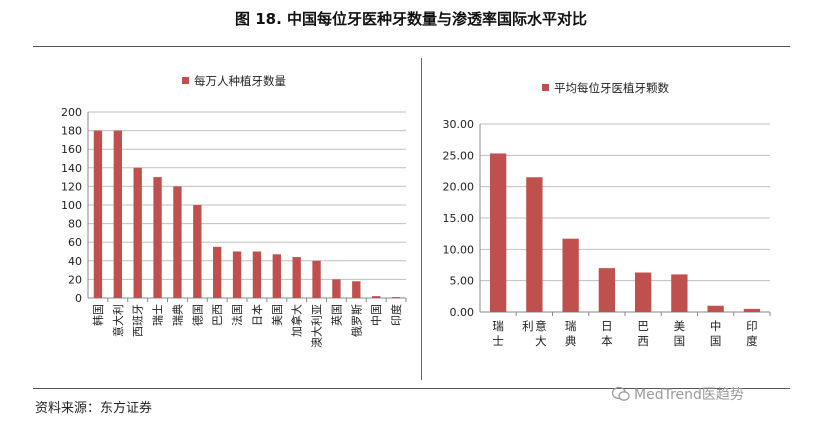  Describe the element at coordinates (459, 124) in the screenshot. I see `c2-ytick-label: 30.00` at that location.